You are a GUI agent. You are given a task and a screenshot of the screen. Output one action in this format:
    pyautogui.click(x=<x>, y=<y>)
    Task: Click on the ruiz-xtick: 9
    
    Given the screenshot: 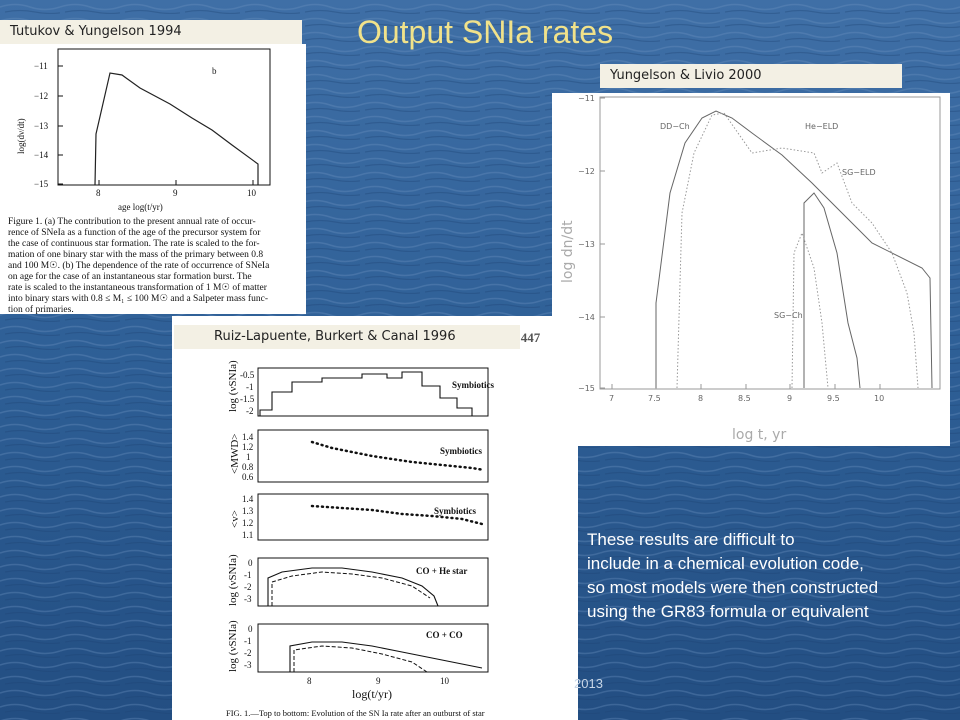 What is the action you would take?
    pyautogui.click(x=378, y=681)
    